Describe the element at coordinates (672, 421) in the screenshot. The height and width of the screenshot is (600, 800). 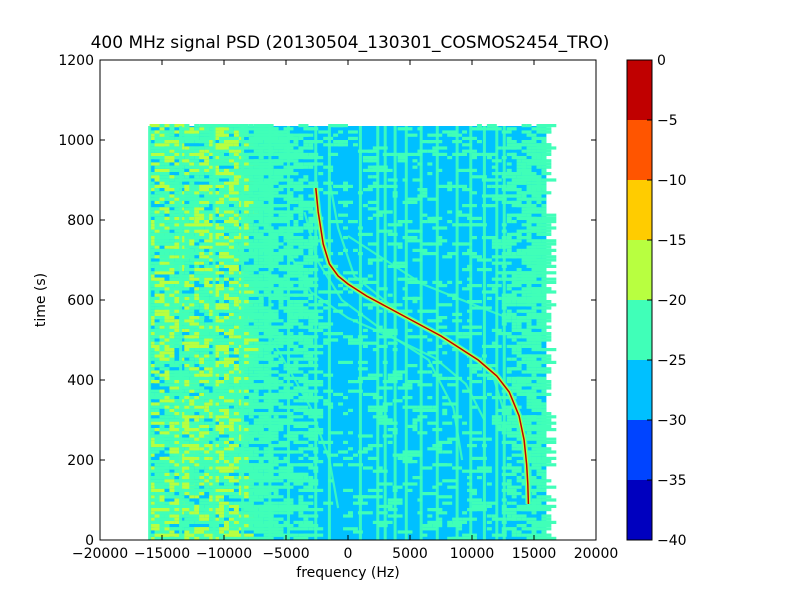
I see `colorbar-tick-label: −30` at that location.